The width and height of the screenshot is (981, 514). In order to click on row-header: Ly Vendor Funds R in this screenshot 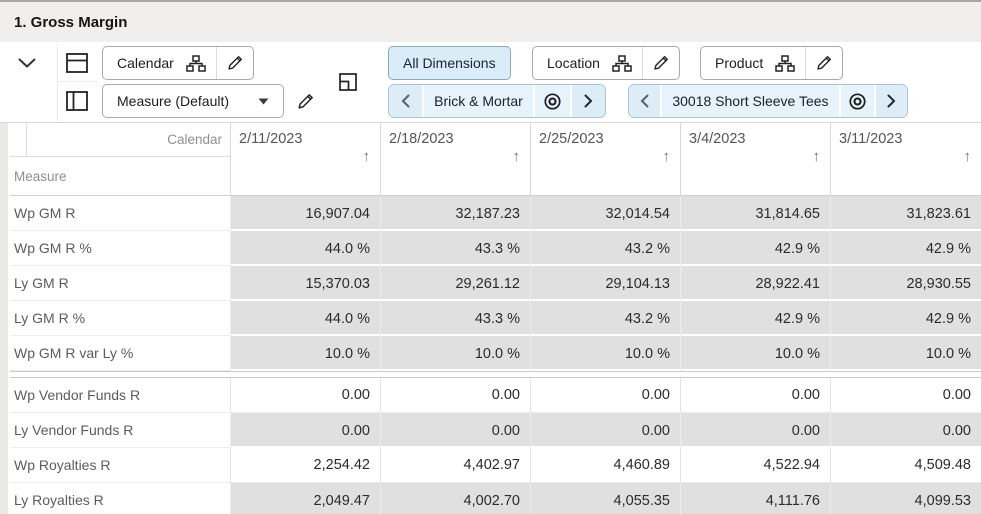, I will do `click(120, 430)`.